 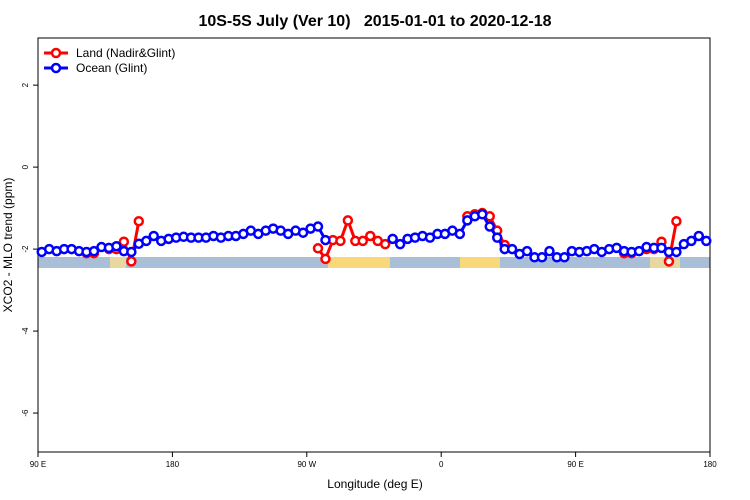 What do you see at coordinates (25, 331) in the screenshot?
I see `y-tick-label: -4` at bounding box center [25, 331].